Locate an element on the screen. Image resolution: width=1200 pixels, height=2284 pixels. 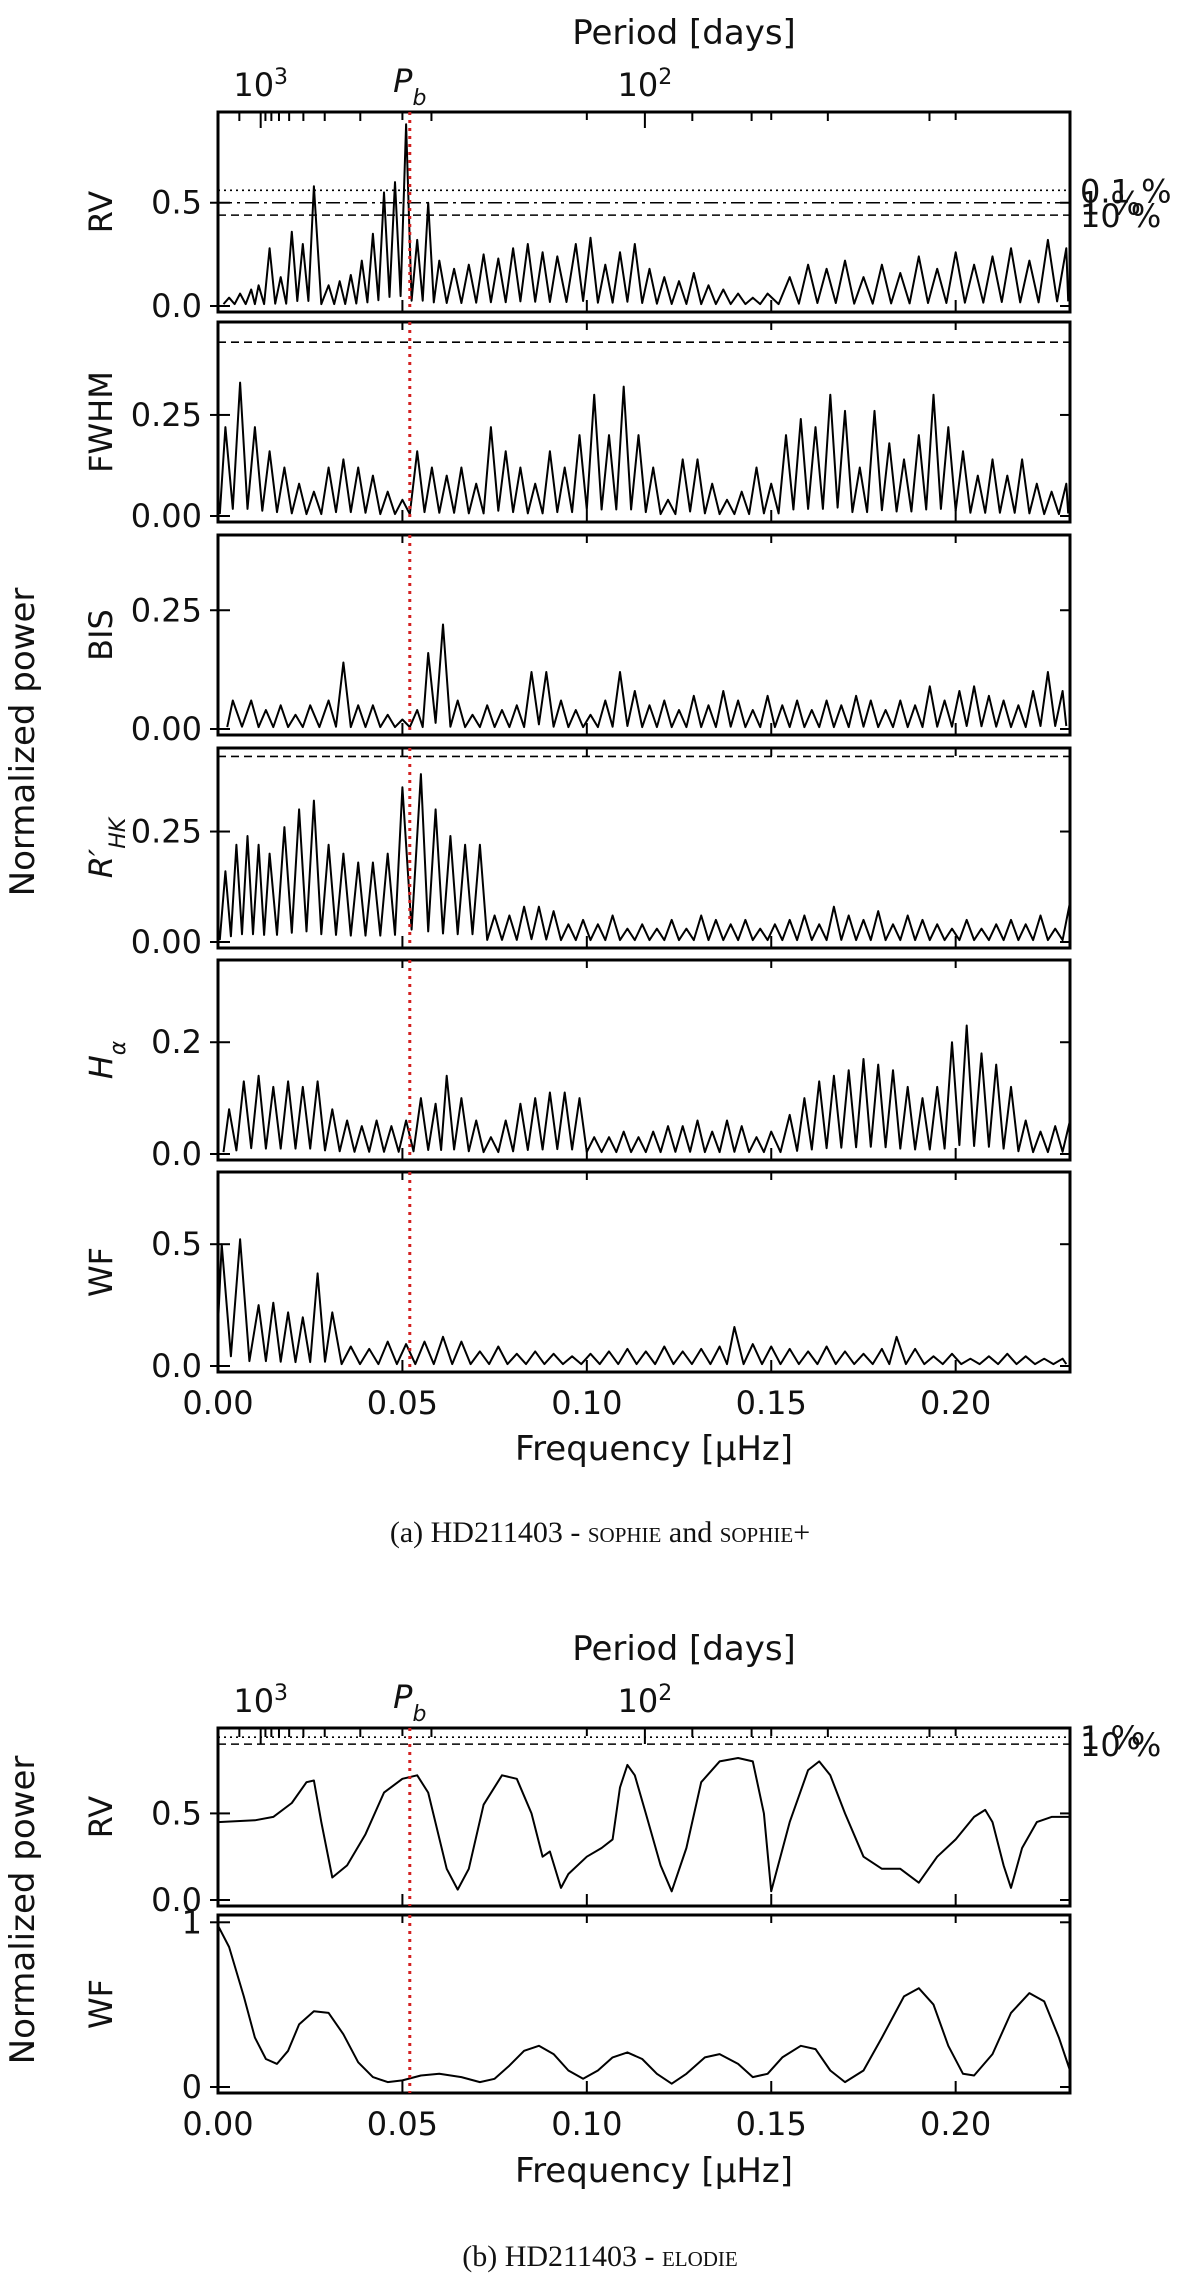
panel-label: BIS is located at coordinates (101, 635).